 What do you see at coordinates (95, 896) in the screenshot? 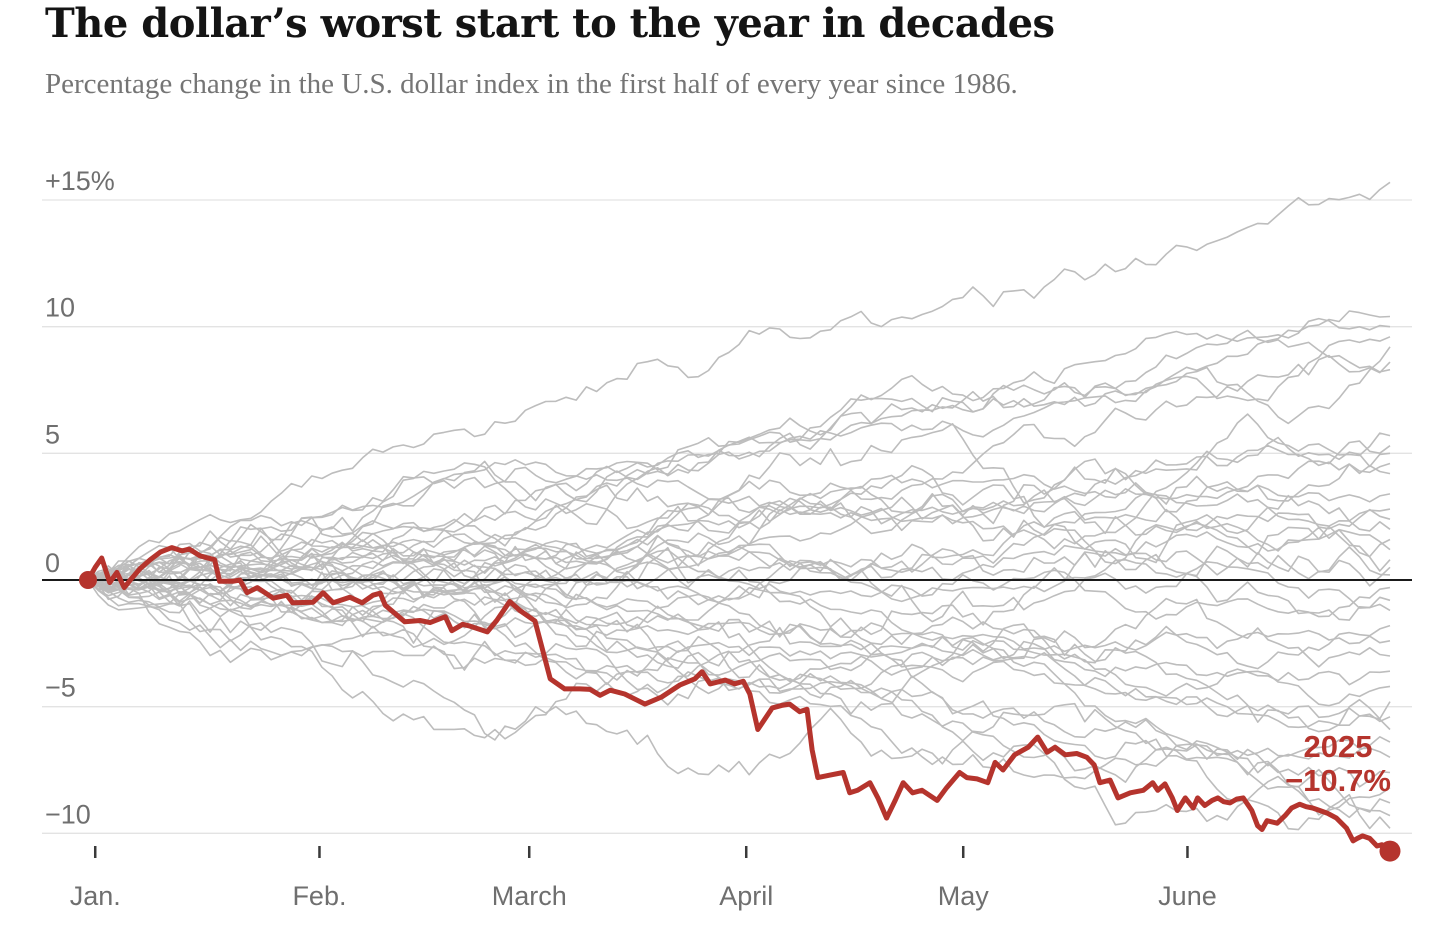
I see `month-label-jan: Jan.` at bounding box center [95, 896].